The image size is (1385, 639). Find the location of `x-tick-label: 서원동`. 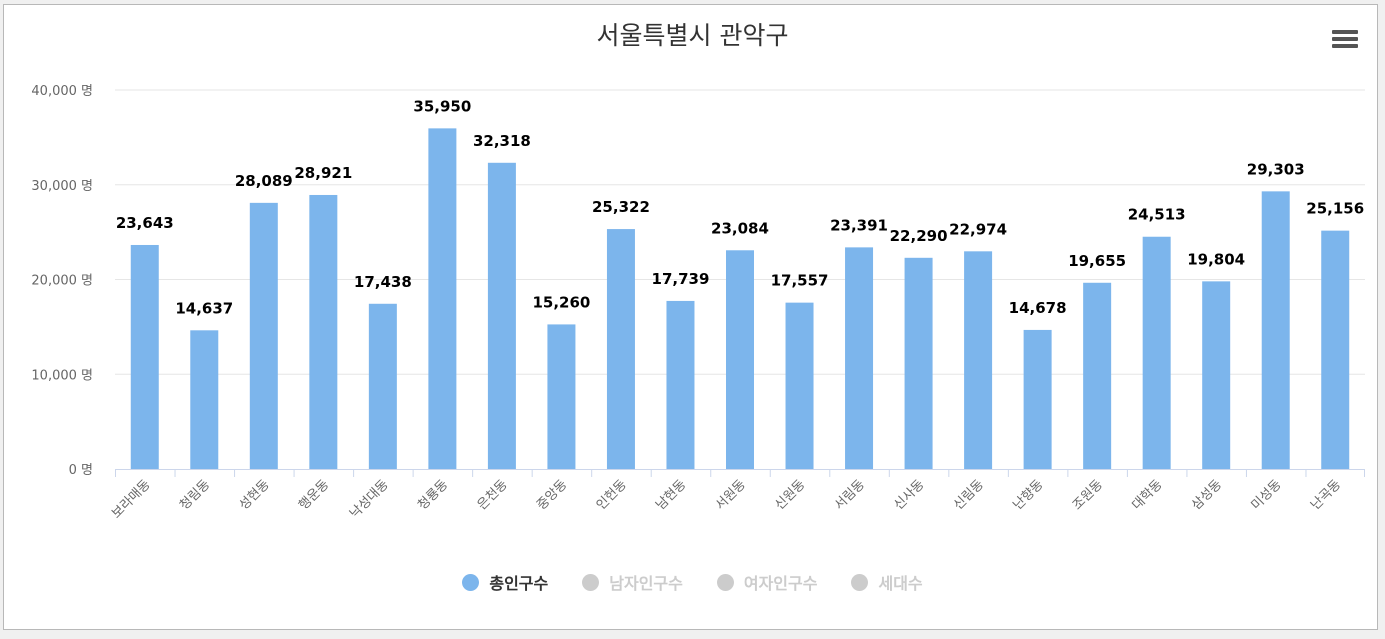

x-tick-label: 서원동 is located at coordinates (731, 495).